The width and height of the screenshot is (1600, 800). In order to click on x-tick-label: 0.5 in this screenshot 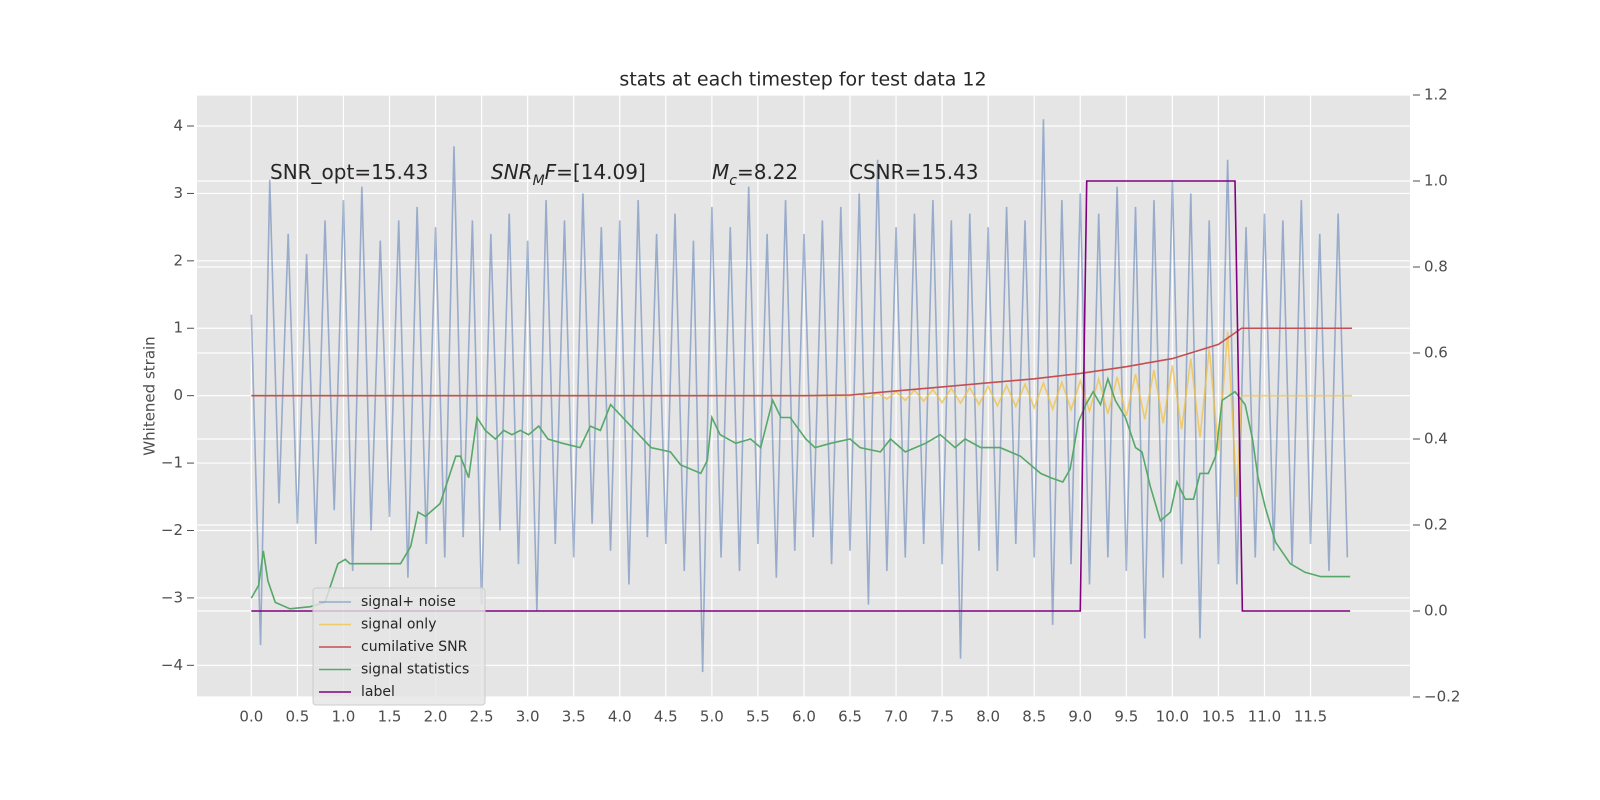, I will do `click(297, 717)`.